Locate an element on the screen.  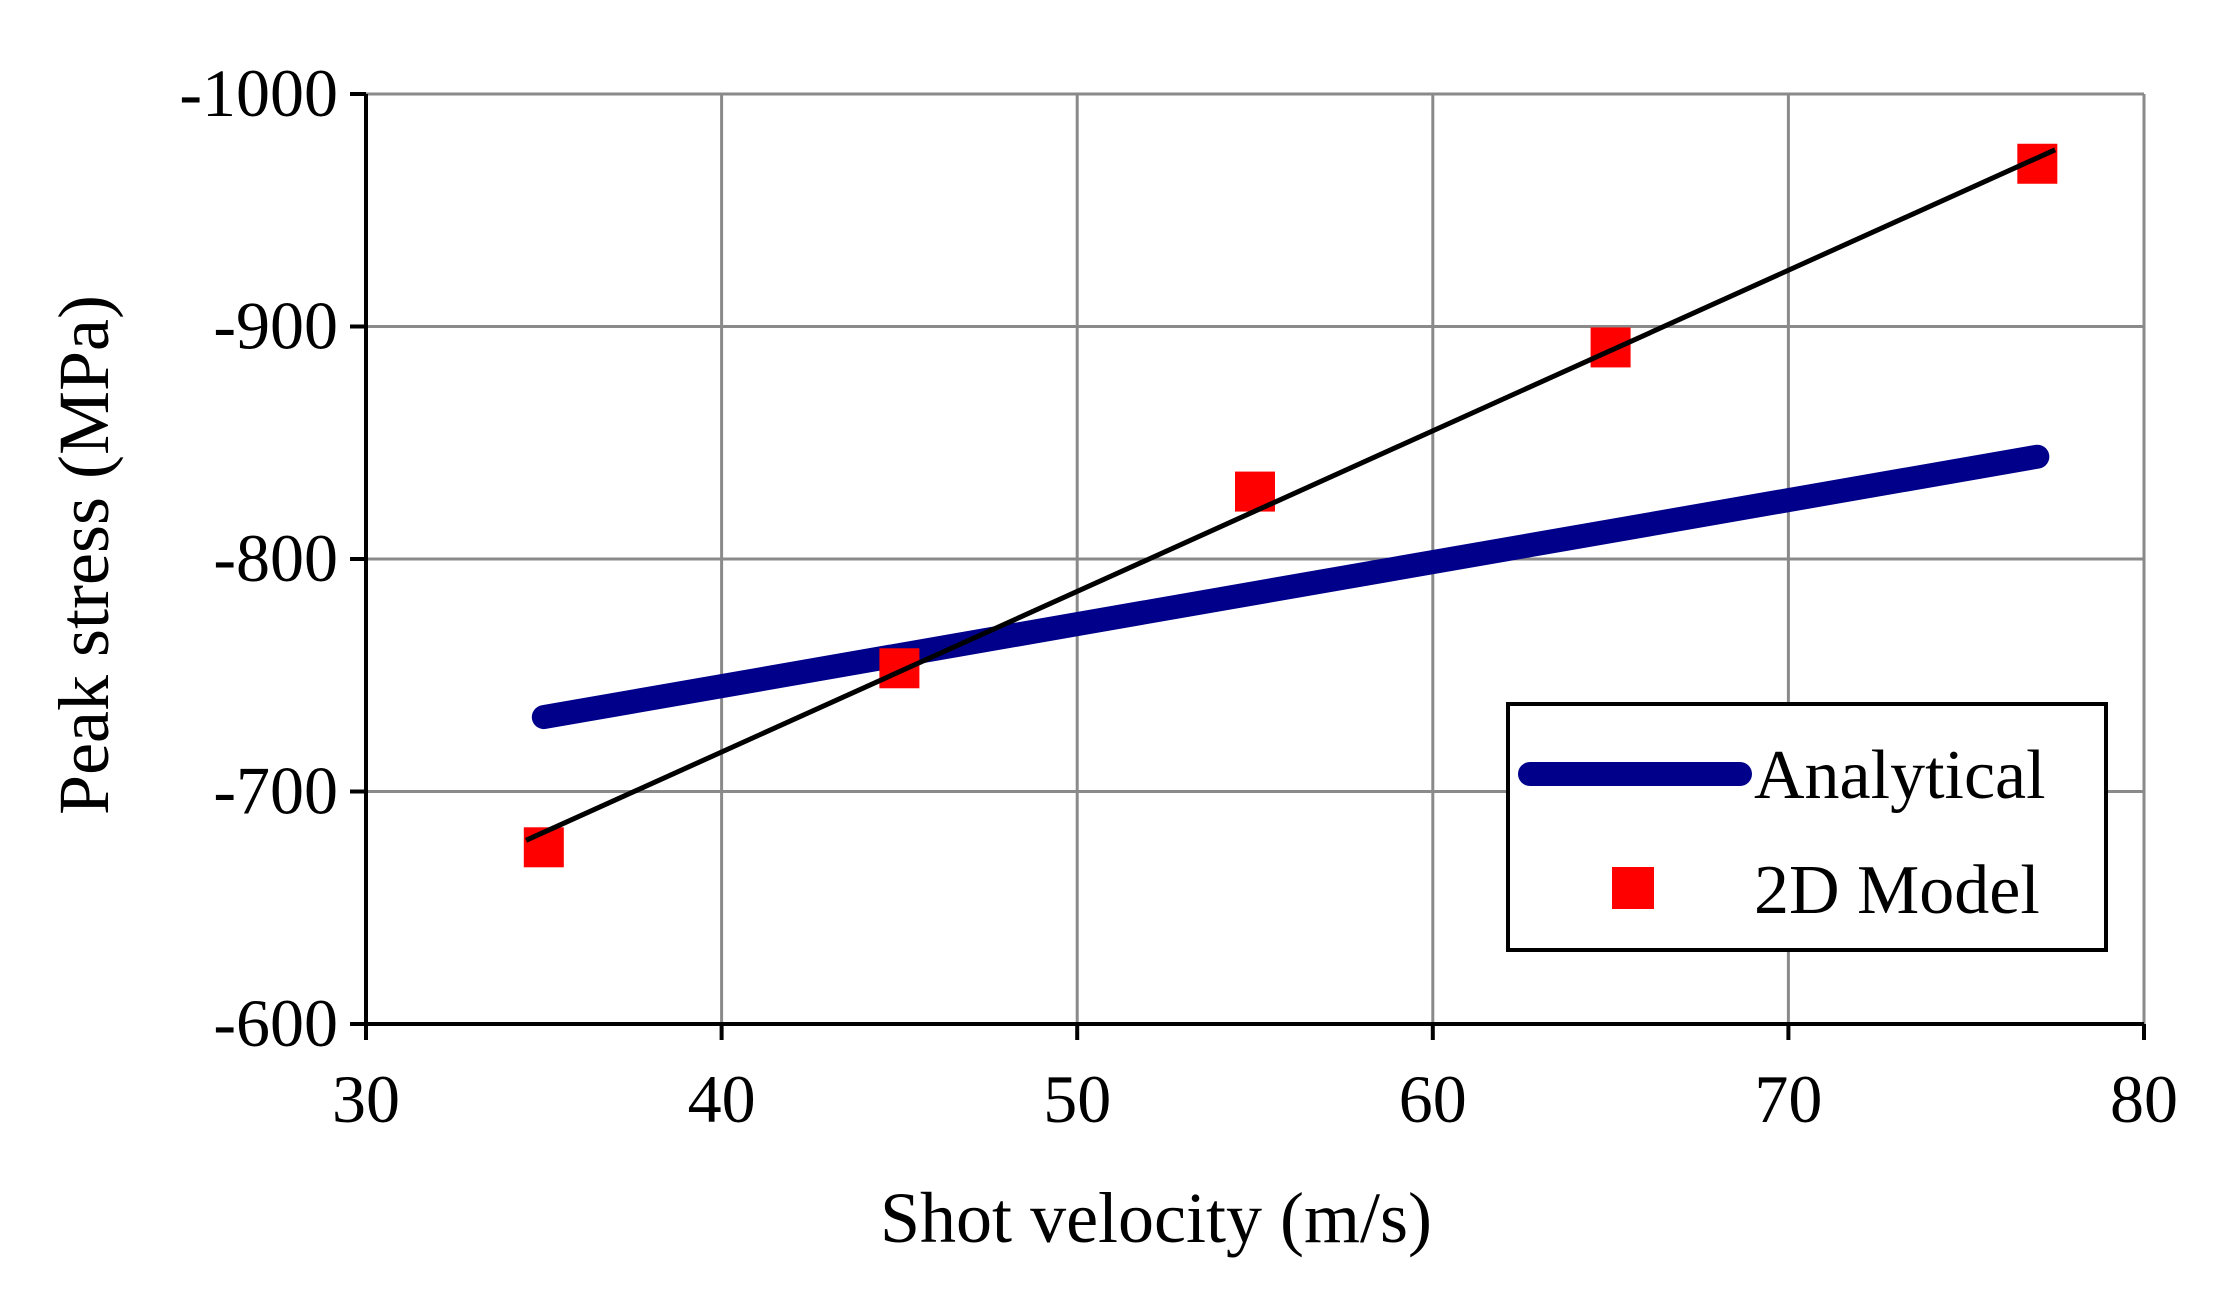
y-axis-title: Peak stress (MPa) is located at coordinates (84, 555).